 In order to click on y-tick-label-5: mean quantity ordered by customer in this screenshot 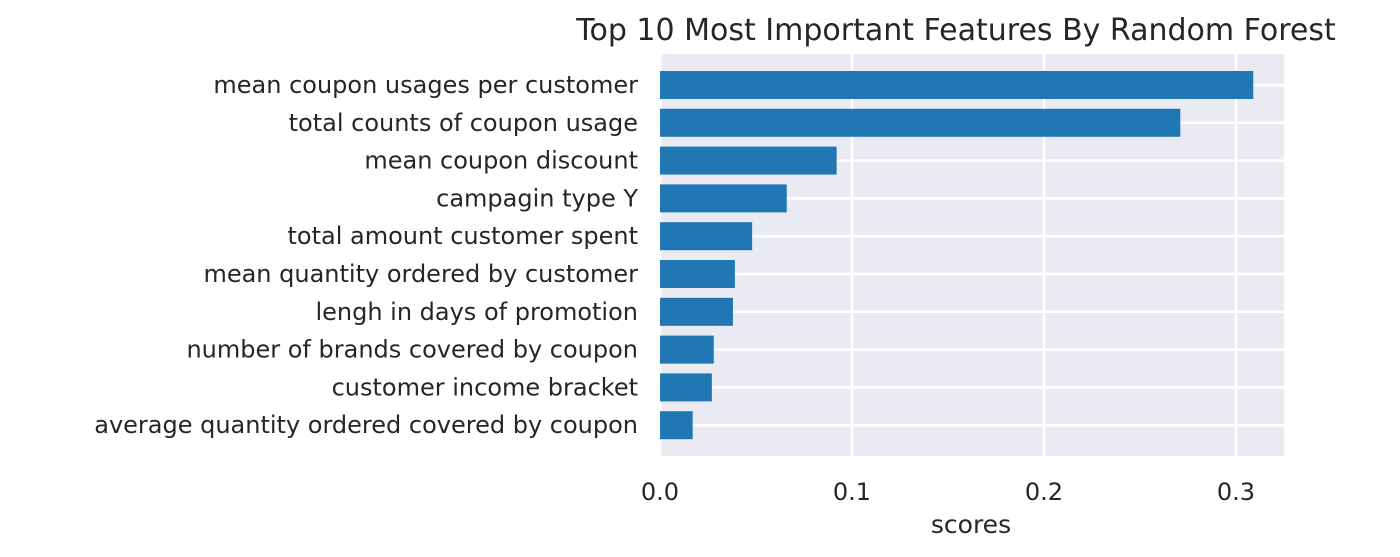, I will do `click(420, 274)`.